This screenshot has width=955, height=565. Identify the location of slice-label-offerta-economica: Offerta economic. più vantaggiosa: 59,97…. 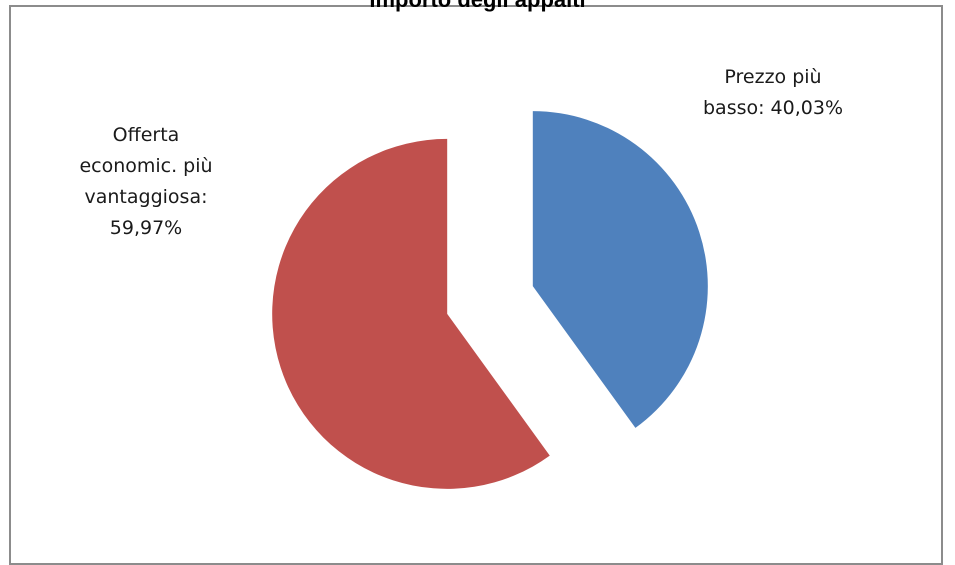
(146, 182).